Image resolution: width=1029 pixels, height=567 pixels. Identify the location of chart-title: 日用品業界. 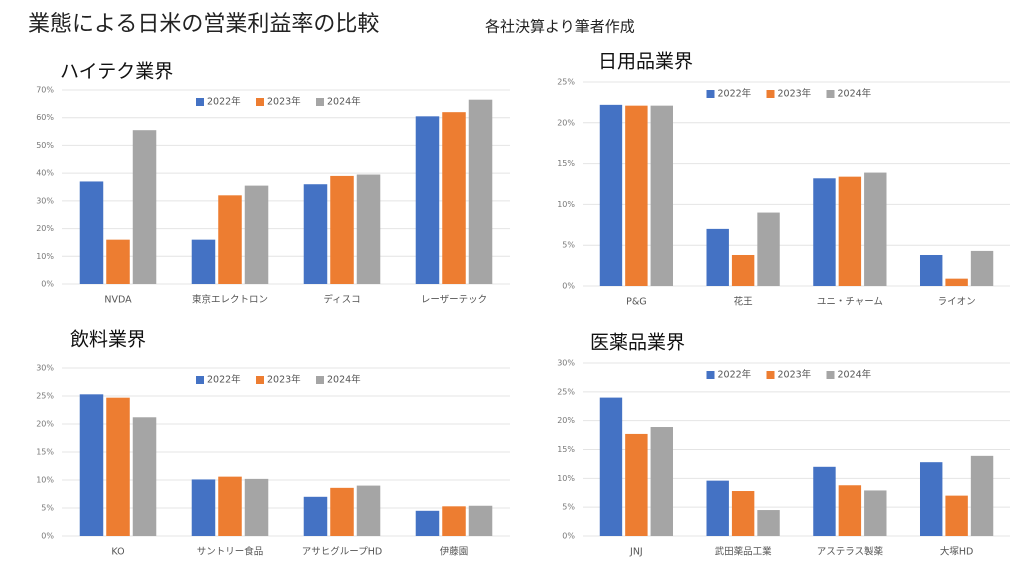
(645, 62).